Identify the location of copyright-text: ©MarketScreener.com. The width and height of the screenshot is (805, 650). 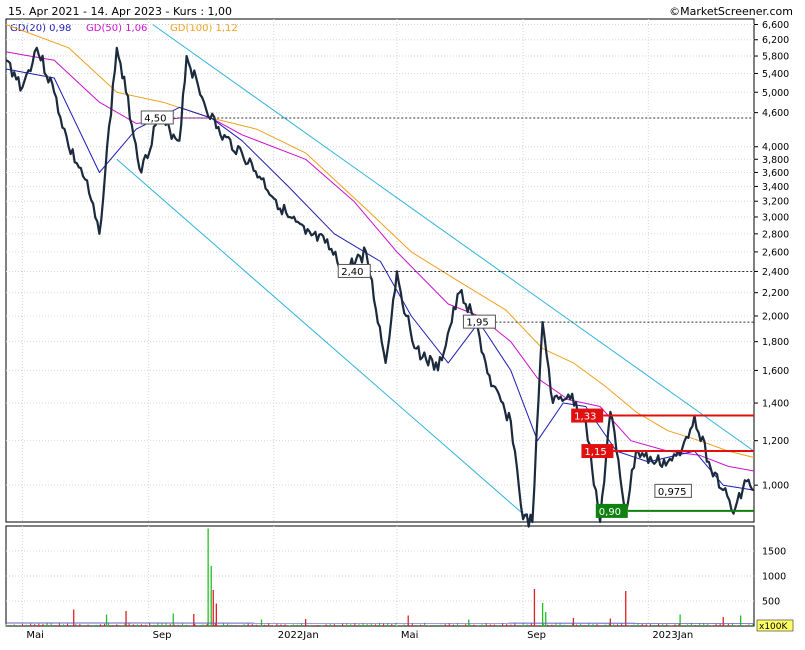
(731, 11).